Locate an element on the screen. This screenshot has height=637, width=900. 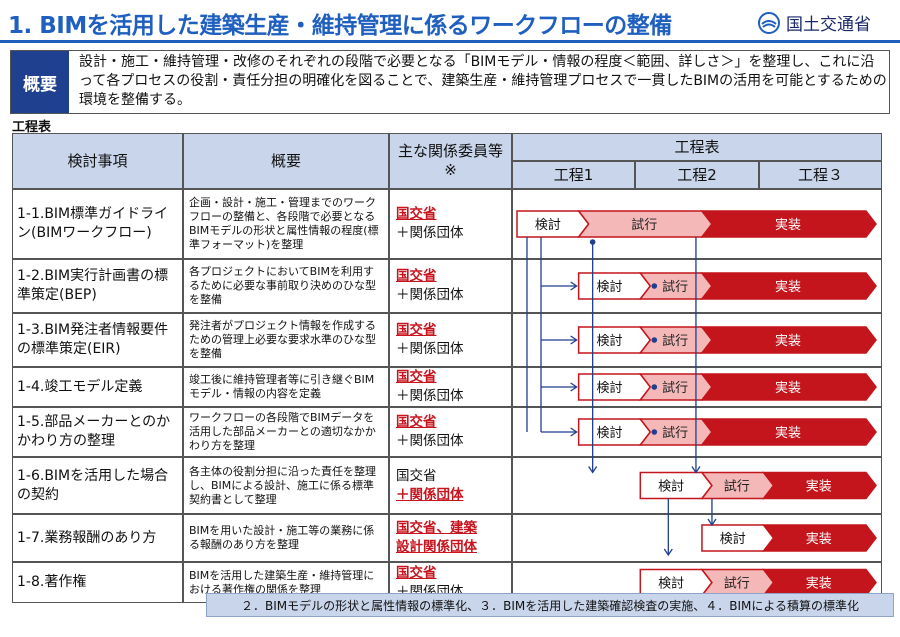
connector-h-3-head is located at coordinates (574, 340).